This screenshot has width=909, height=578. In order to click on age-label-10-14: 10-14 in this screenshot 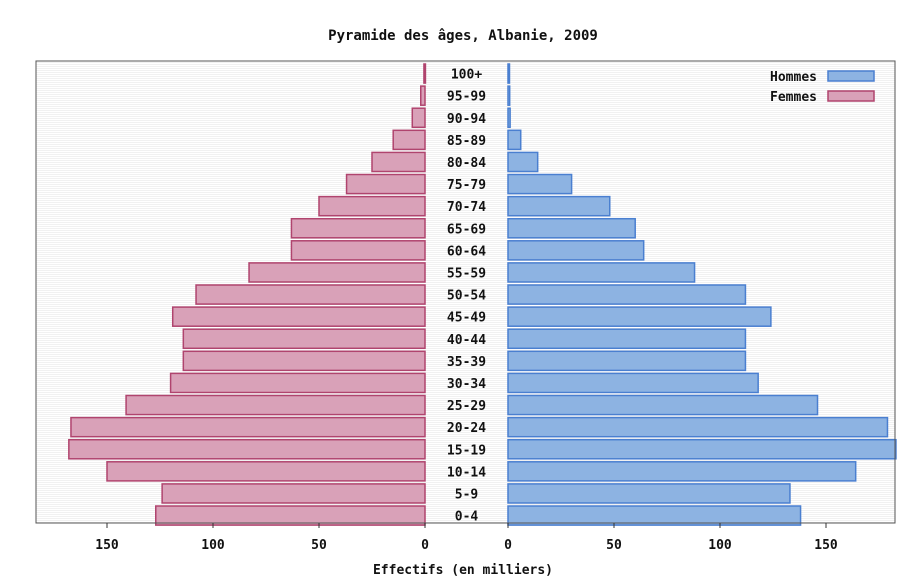, I will do `click(466, 472)`.